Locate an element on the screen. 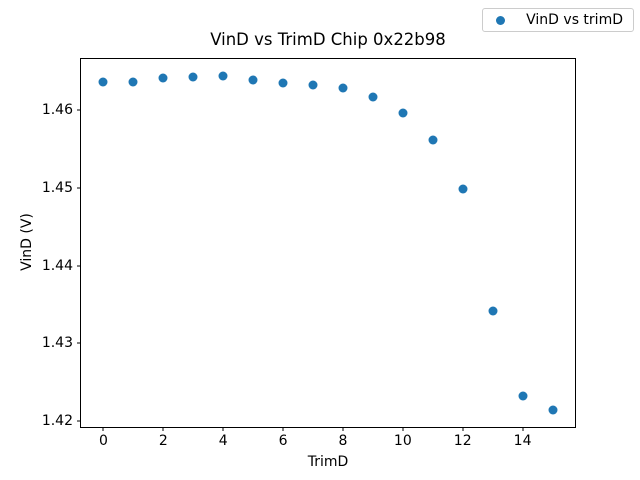 This screenshot has width=640, height=480. y-tick-label: 1.45 is located at coordinates (57, 187).